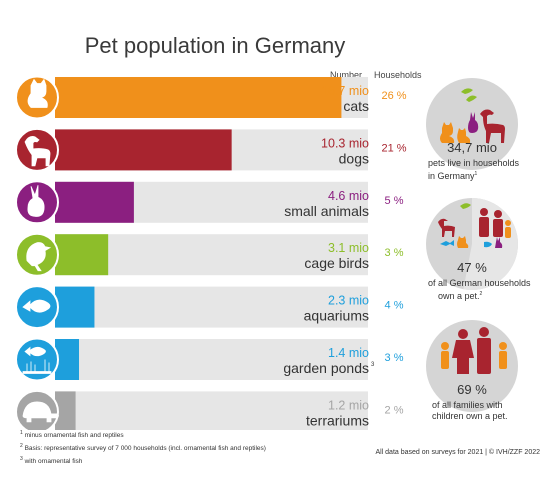 The width and height of the screenshot is (550, 480). Describe the element at coordinates (337, 420) in the screenshot. I see `category-label: terrariums` at that location.